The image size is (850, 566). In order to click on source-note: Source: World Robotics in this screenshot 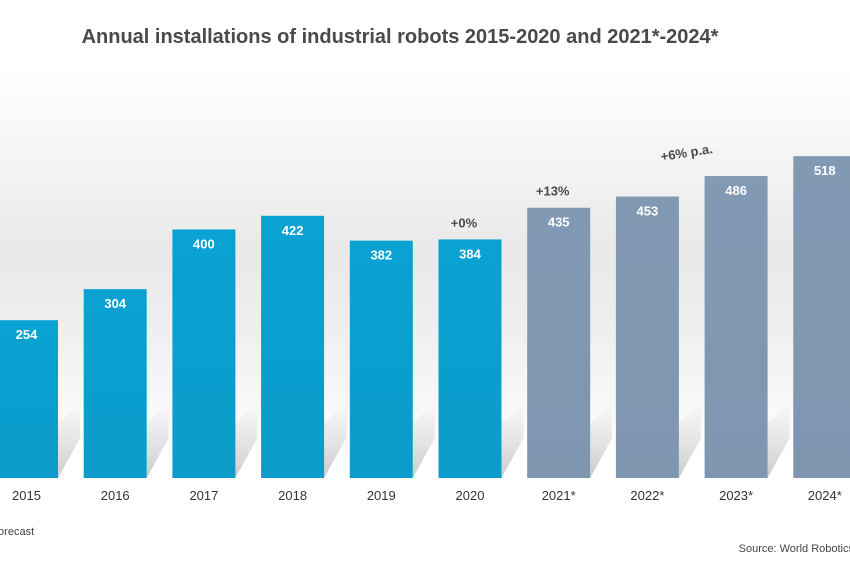, I will do `click(794, 549)`.